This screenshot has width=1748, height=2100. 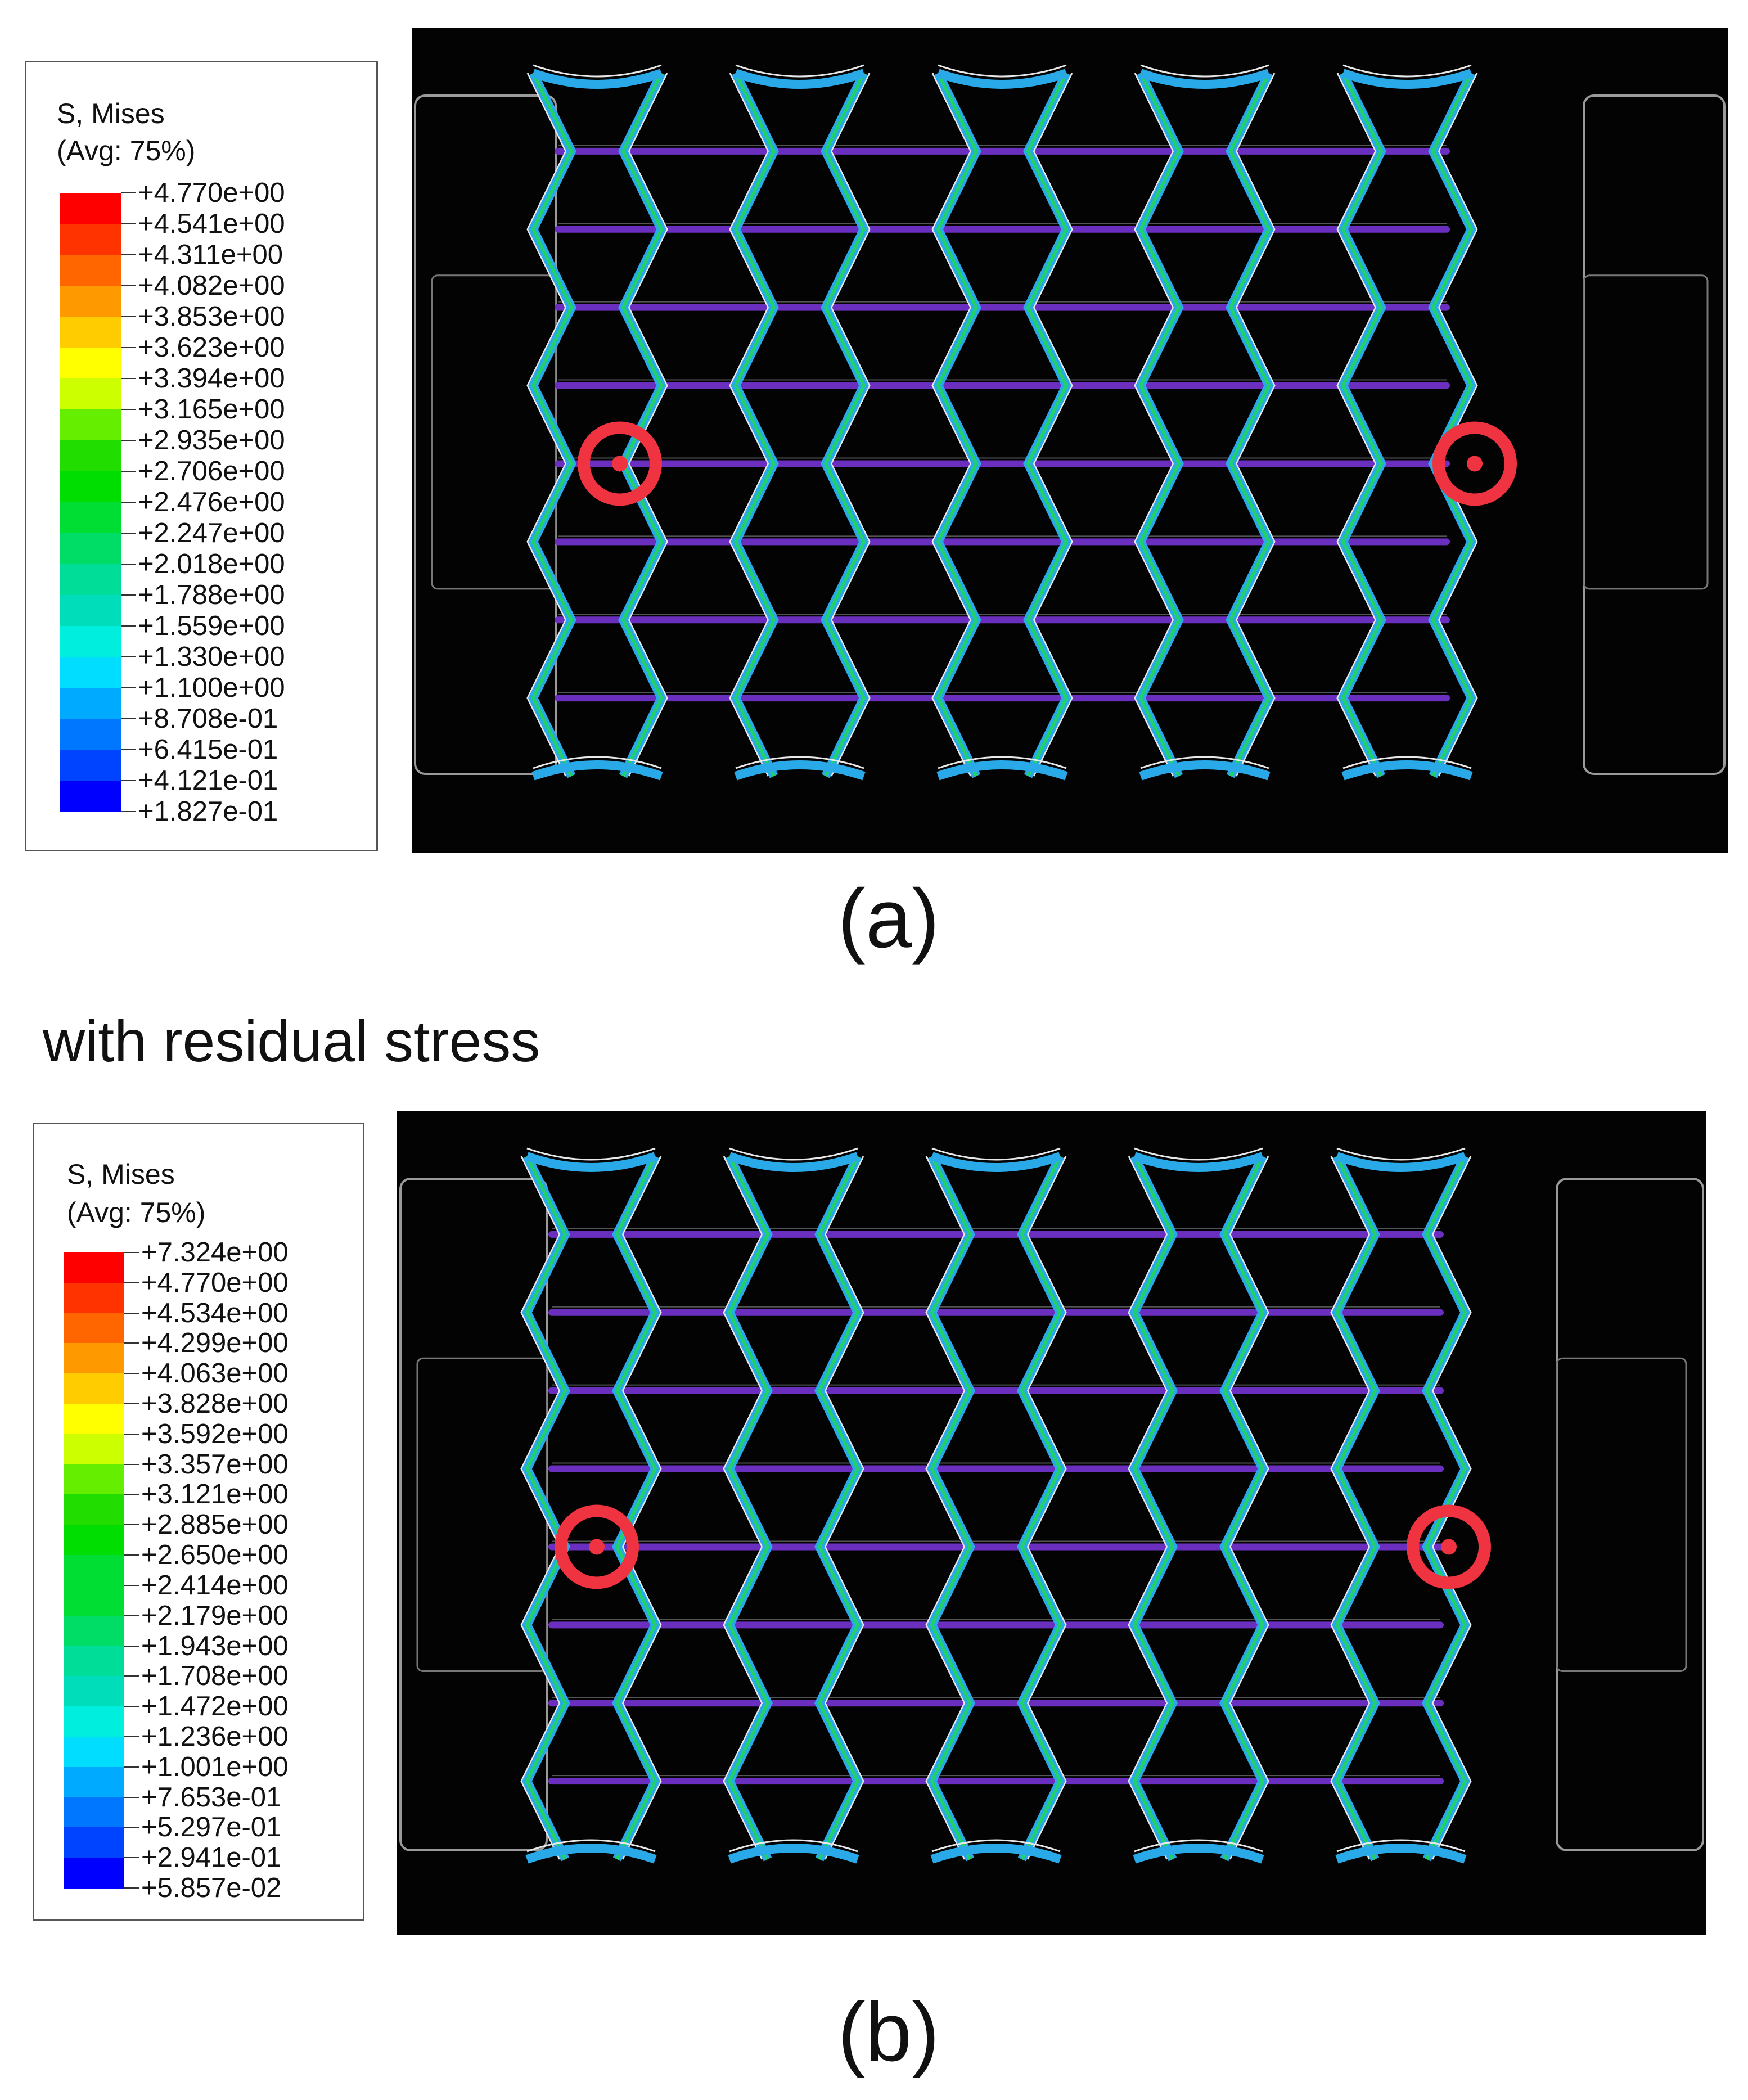 What do you see at coordinates (291, 1041) in the screenshot?
I see `section-heading: with residual stress` at bounding box center [291, 1041].